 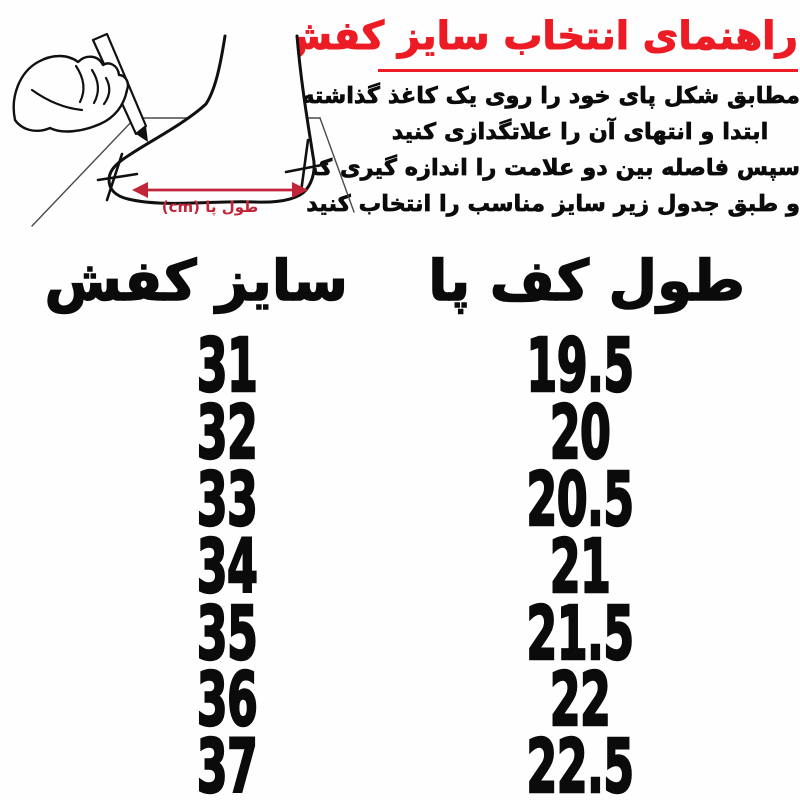 I want to click on heel-mark, so click(x=306, y=166).